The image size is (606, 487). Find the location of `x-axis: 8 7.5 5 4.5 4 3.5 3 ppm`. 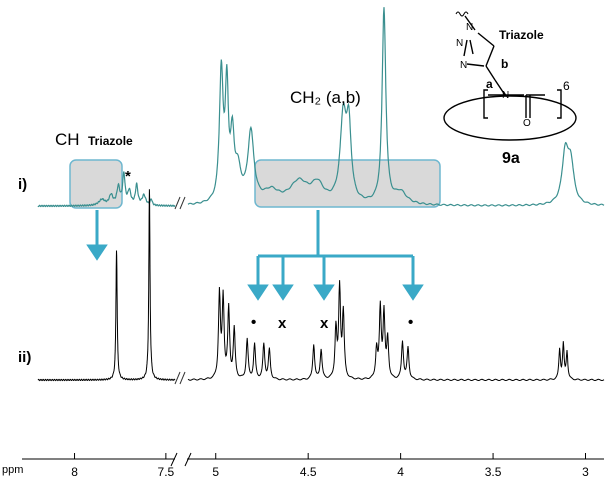

x-axis: 8 7.5 5 4.5 4 3.5 3 ppm is located at coordinates (303, 465).